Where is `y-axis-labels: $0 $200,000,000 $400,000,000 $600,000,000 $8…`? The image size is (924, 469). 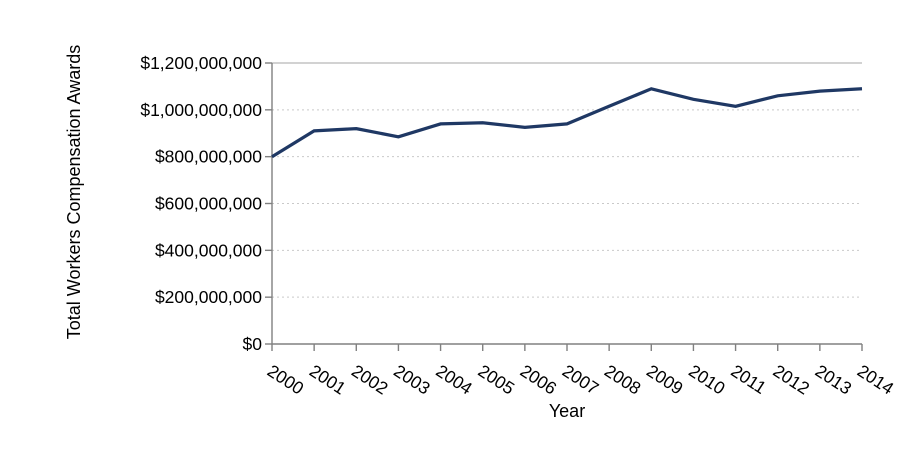
y-axis-labels: $0 $200,000,000 $400,000,000 $600,000,000 $8… is located at coordinates (201, 203).